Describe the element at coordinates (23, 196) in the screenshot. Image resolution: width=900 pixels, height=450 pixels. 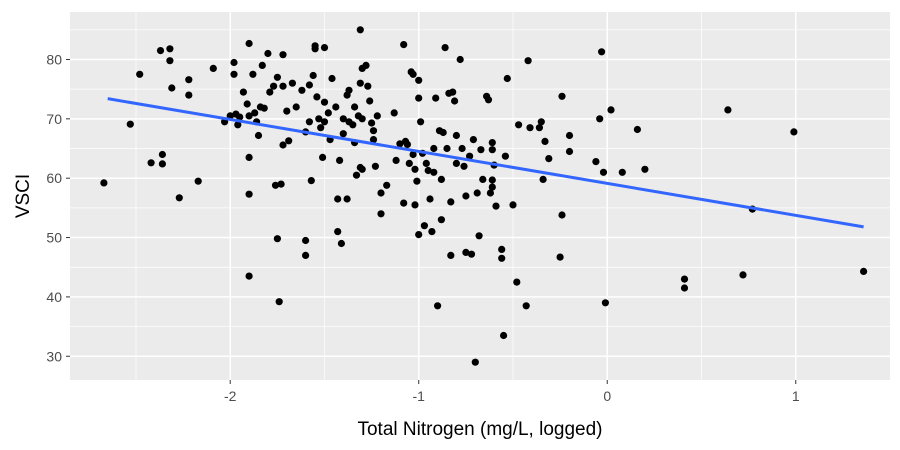
I see `y-axis-title: VSCI` at that location.